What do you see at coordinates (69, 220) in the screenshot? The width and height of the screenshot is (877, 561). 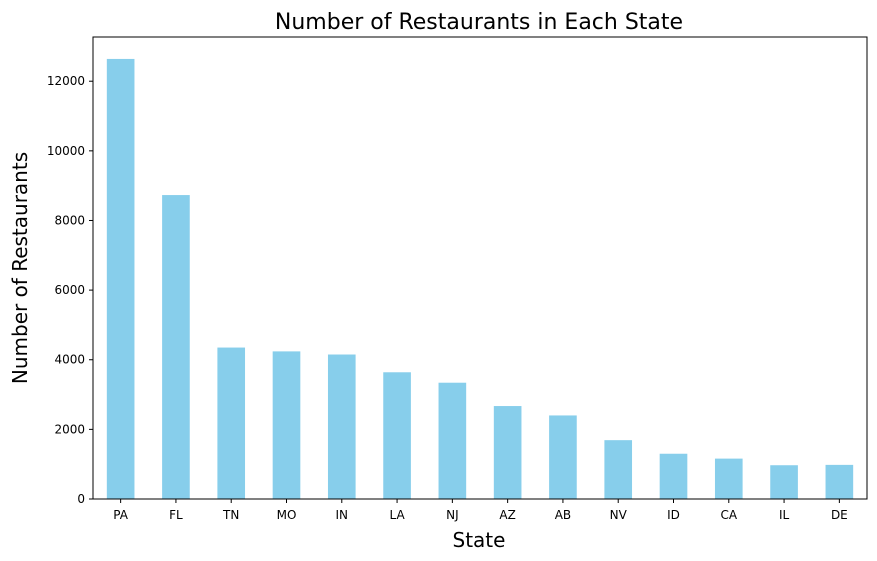 I see `y-tick-label: 8000` at bounding box center [69, 220].